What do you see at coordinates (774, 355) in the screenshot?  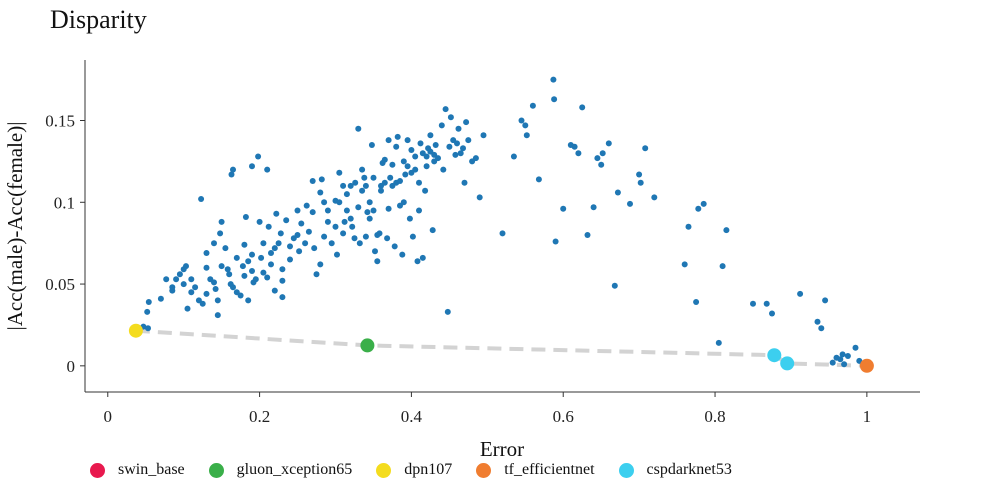 I see `highlight-point-cspdarknet53` at bounding box center [774, 355].